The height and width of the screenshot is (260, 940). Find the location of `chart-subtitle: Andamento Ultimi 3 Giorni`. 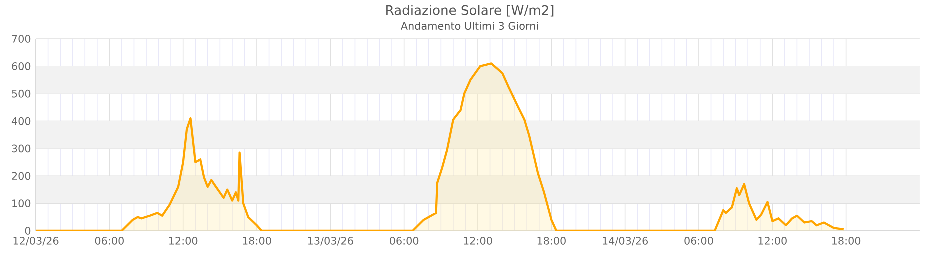

chart-subtitle: Andamento Ultimi 3 Giorni is located at coordinates (469, 26).